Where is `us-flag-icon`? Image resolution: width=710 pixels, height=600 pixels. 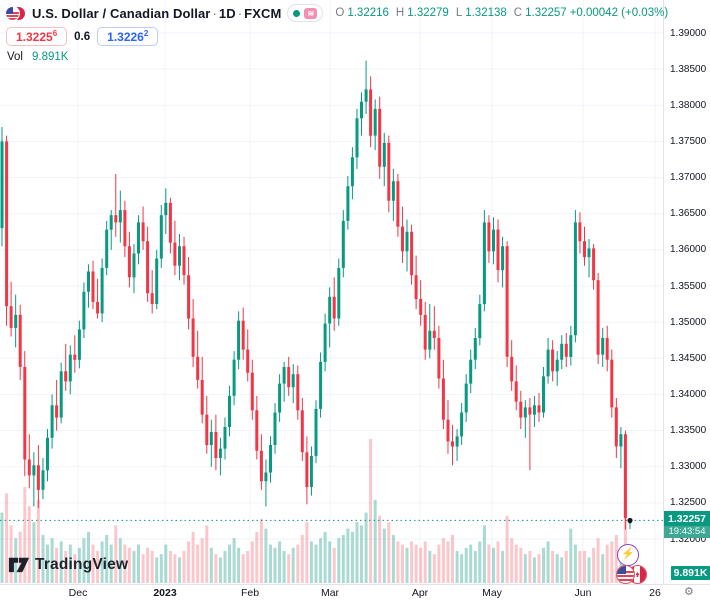
us-flag-icon is located at coordinates (625, 574).